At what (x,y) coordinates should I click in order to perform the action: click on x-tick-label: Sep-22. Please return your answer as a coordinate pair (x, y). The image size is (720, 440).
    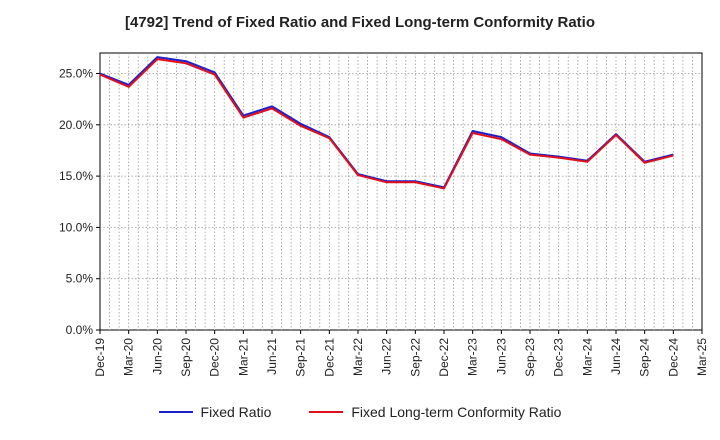
    Looking at the image, I should click on (415, 357).